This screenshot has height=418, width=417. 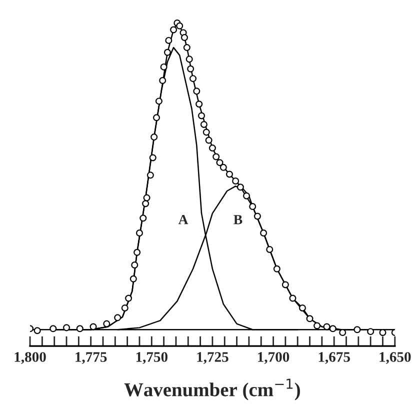 I want to click on annotation: B, so click(x=238, y=219).